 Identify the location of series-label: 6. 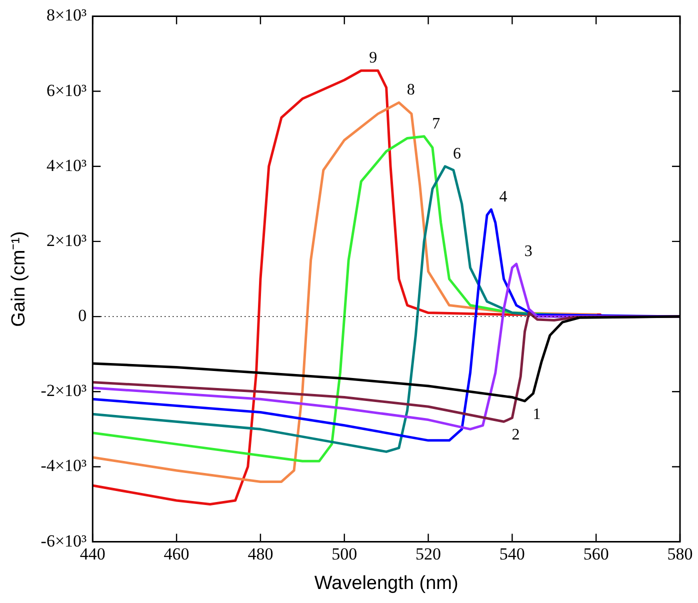
(457, 153).